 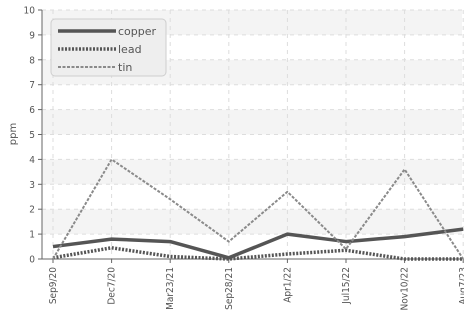 I want to click on x-tick-label: Jul15/22, so click(x=346, y=286).